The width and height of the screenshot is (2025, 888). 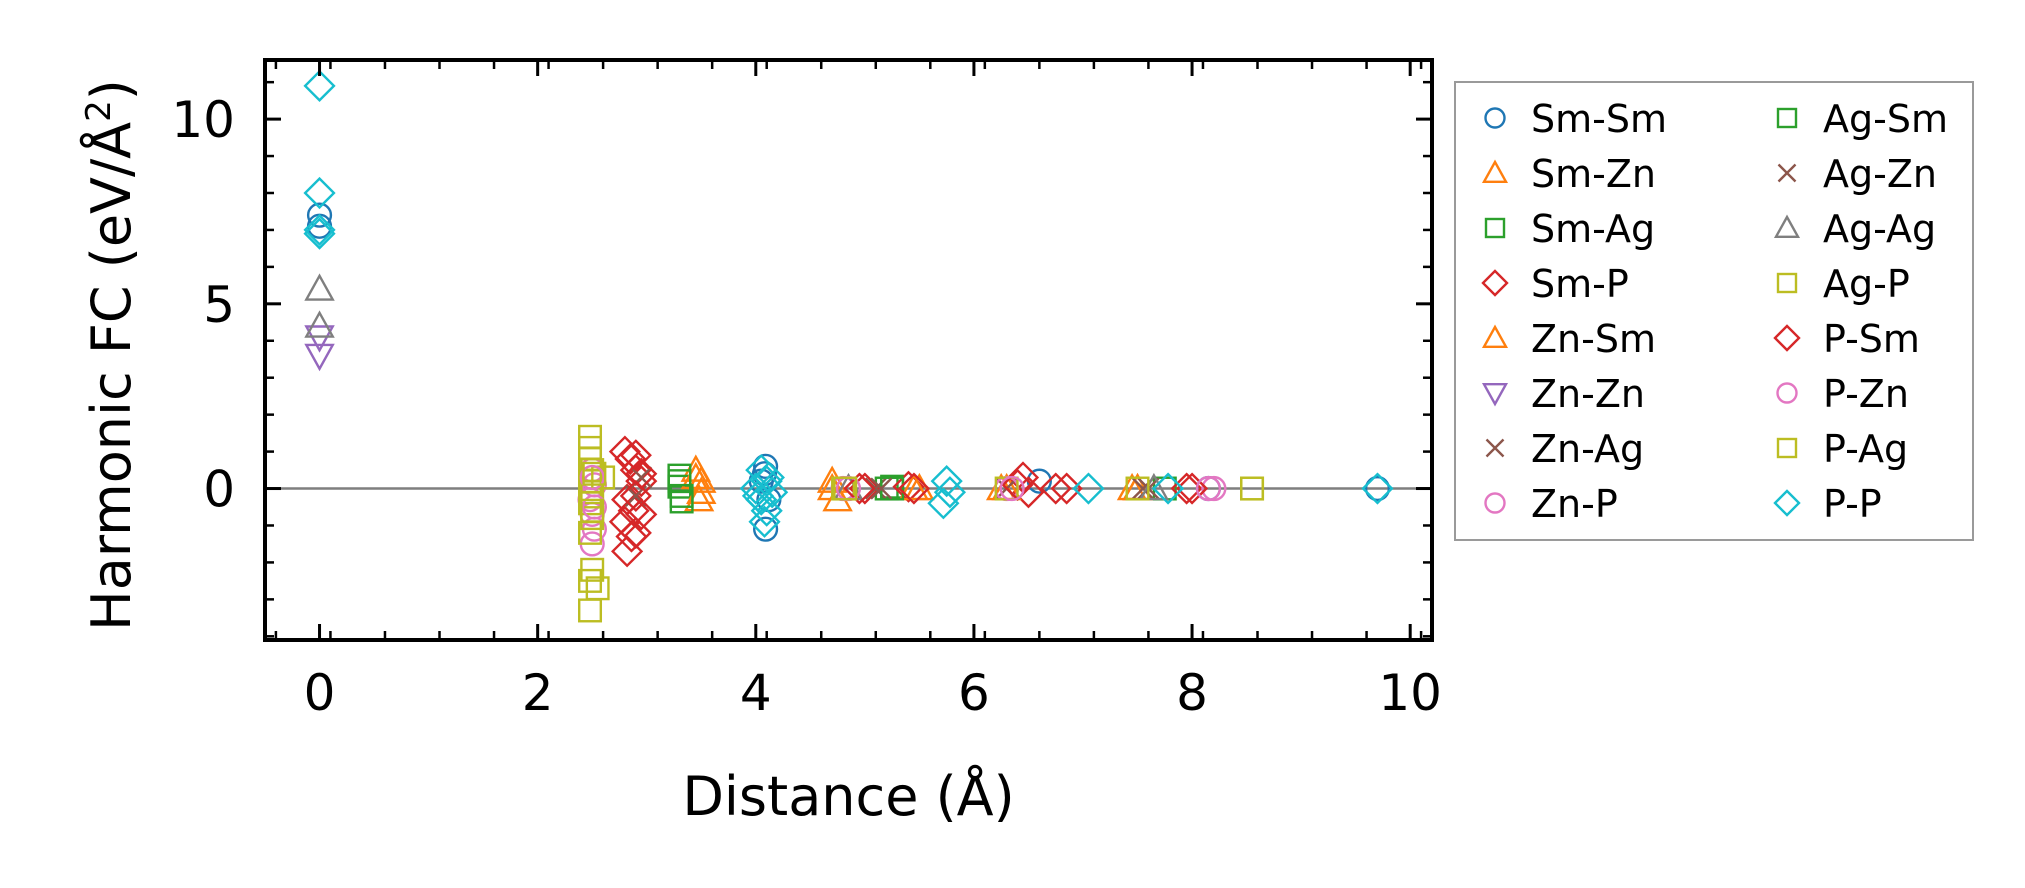 I want to click on legend-item-p-p: P-P, so click(x=1827, y=504).